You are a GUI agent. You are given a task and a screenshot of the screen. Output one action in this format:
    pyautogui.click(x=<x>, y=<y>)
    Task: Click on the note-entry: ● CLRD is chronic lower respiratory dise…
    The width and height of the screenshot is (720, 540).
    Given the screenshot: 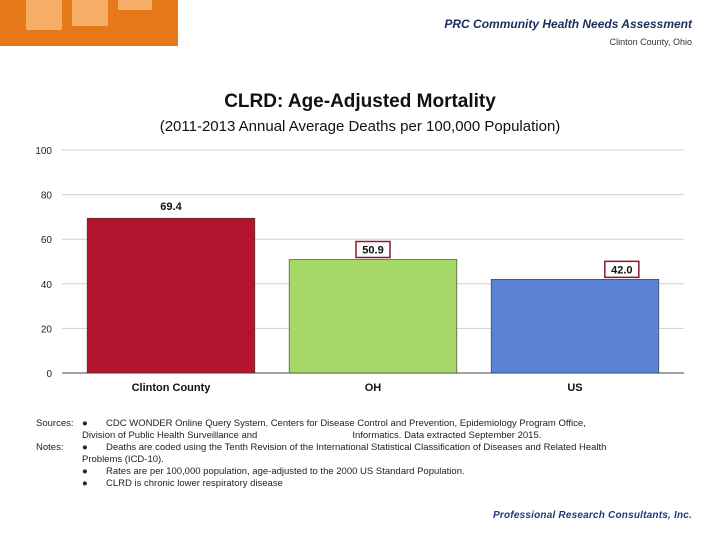 What is the action you would take?
    pyautogui.click(x=361, y=484)
    